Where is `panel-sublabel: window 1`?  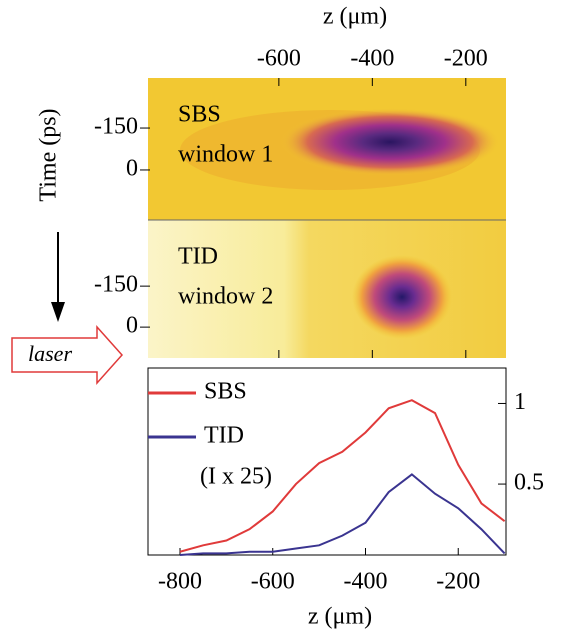
panel-sublabel: window 1 is located at coordinates (225, 155).